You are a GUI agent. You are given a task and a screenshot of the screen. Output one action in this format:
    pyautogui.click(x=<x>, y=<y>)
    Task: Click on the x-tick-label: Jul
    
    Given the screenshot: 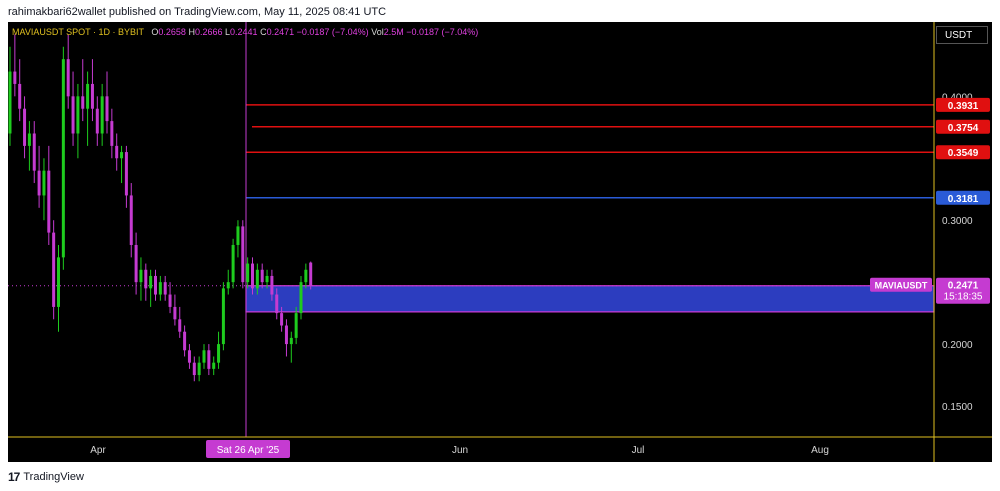 What is the action you would take?
    pyautogui.click(x=638, y=450)
    